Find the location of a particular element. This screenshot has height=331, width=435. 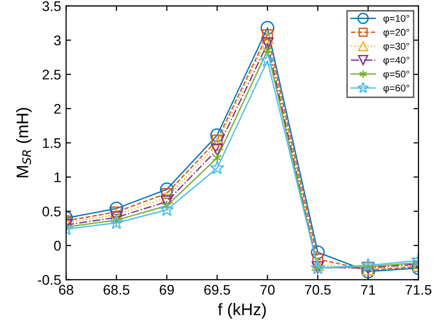

x-tick-label: 70 is located at coordinates (267, 289).